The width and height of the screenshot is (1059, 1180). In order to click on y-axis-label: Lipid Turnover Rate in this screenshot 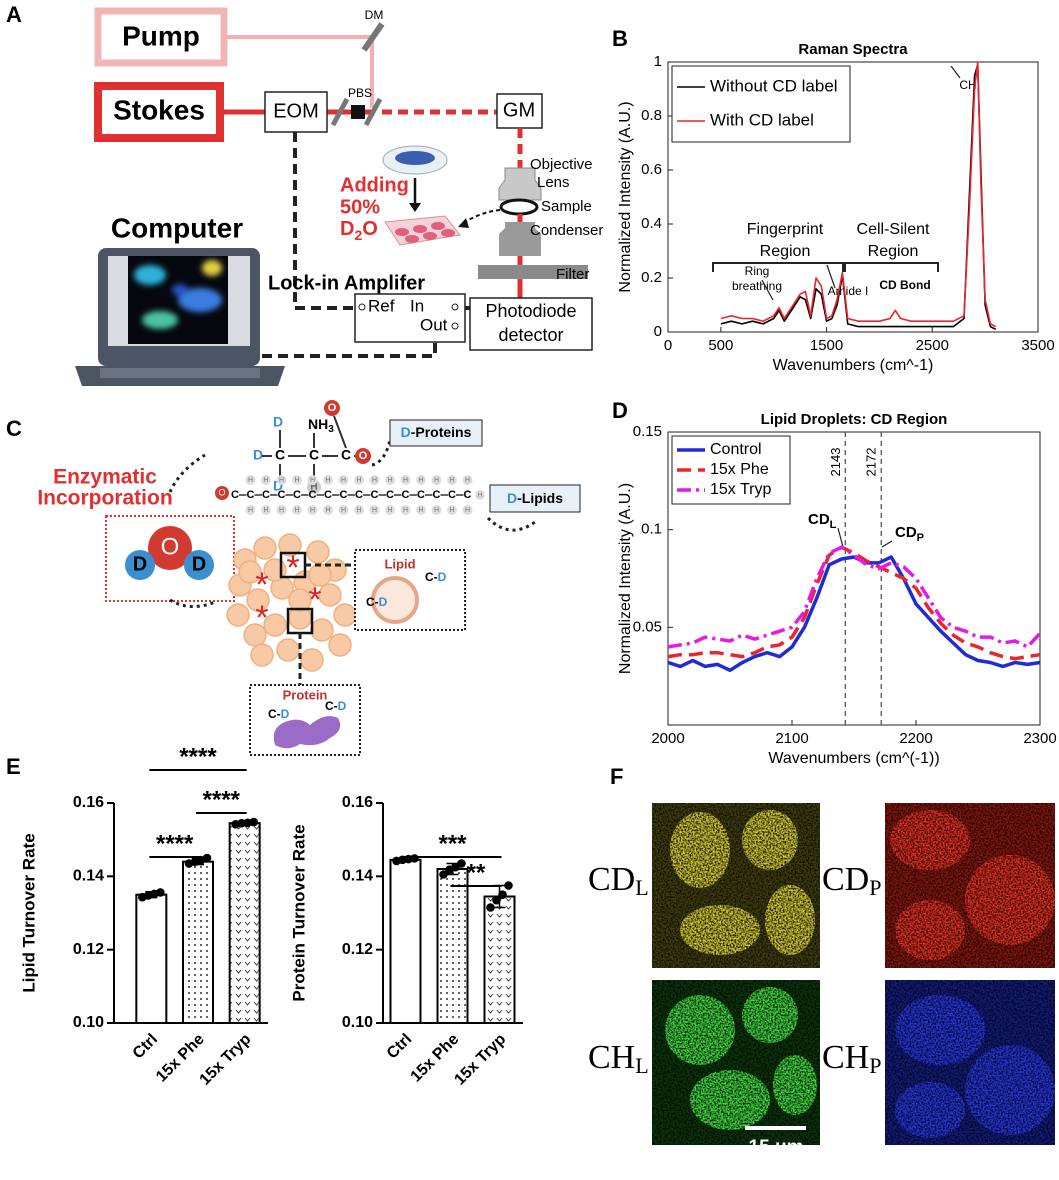, I will do `click(28, 912)`.